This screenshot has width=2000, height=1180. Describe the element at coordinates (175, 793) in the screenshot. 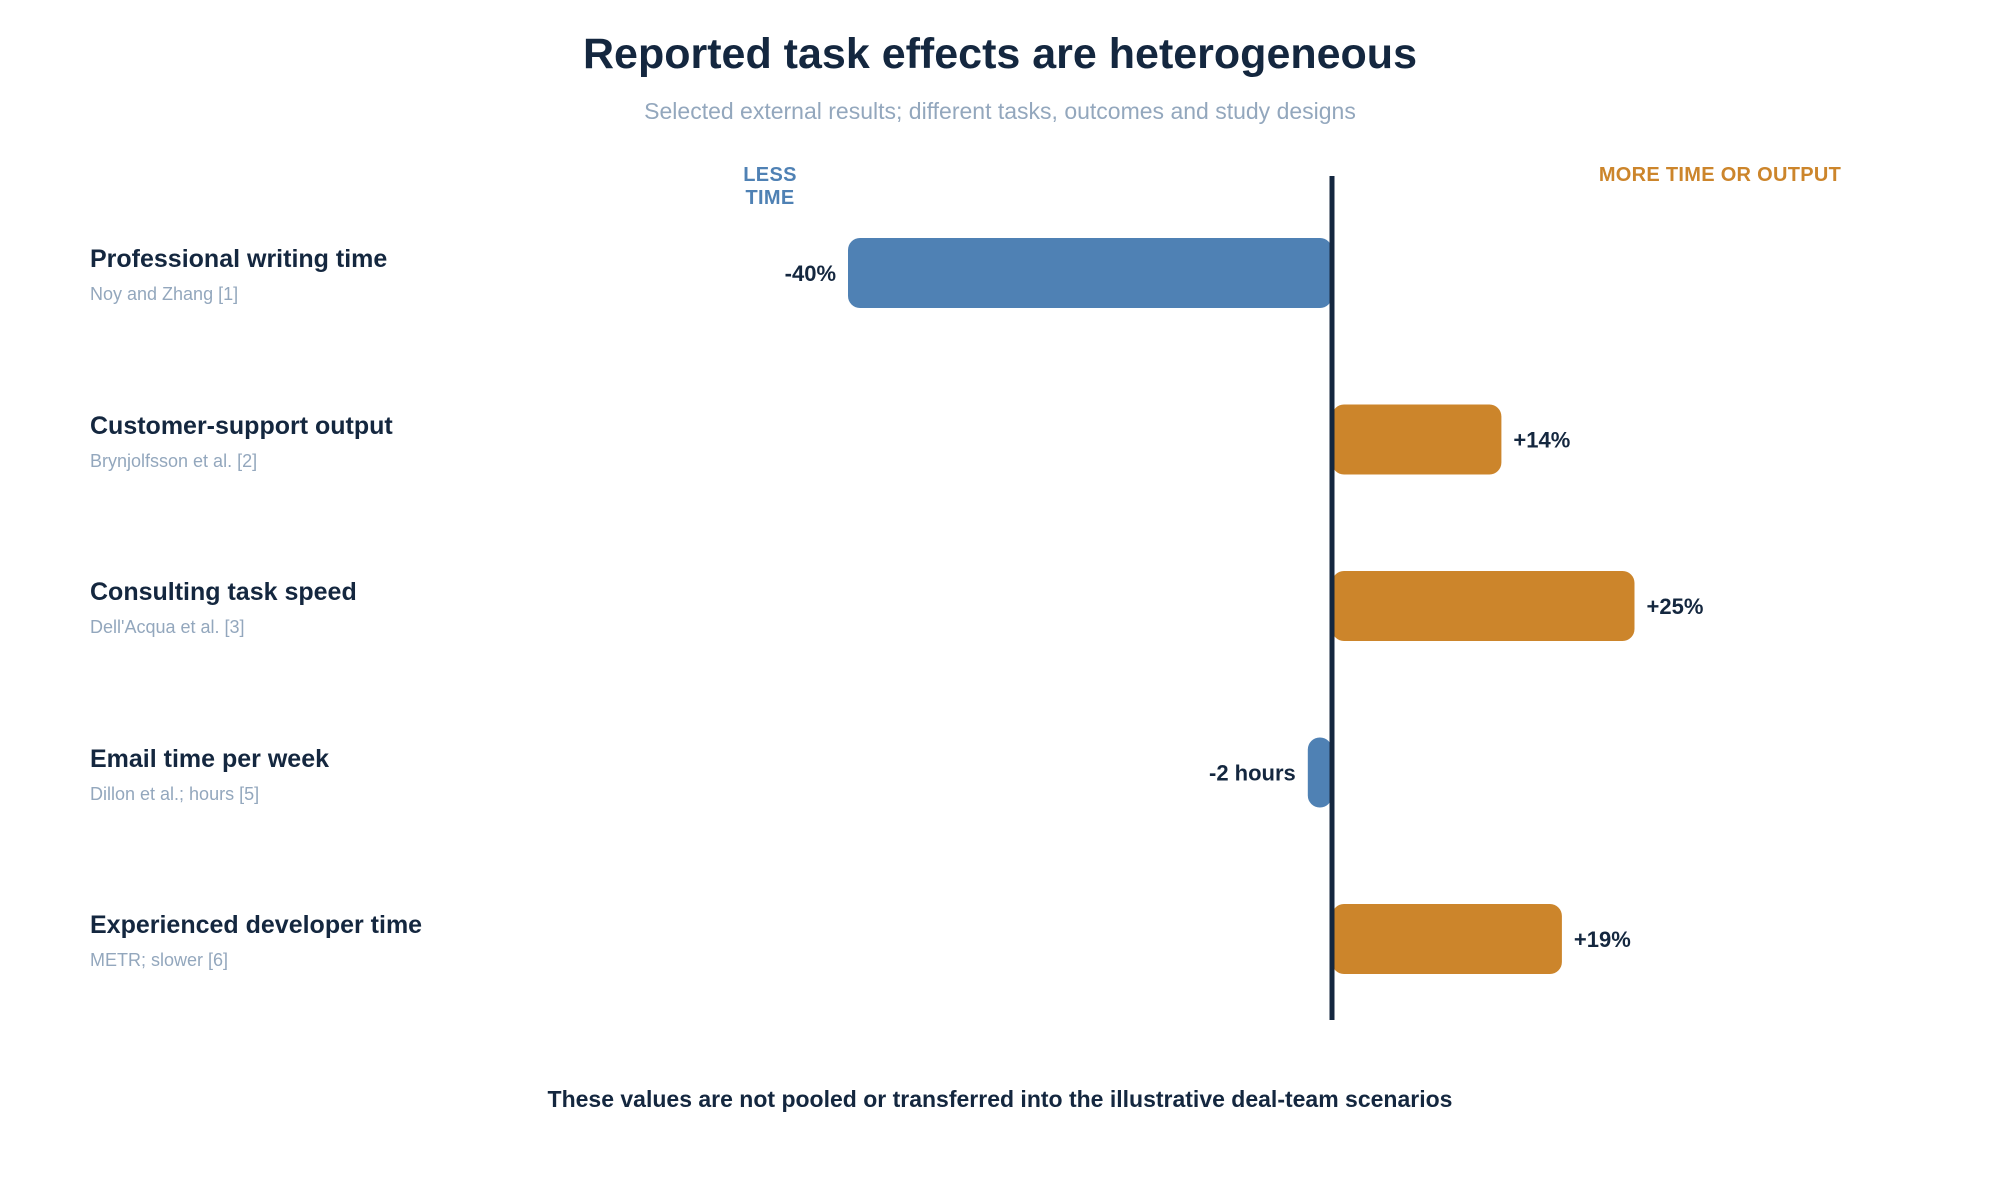

I see `source-label: Dillon et al.; hours [5]` at that location.